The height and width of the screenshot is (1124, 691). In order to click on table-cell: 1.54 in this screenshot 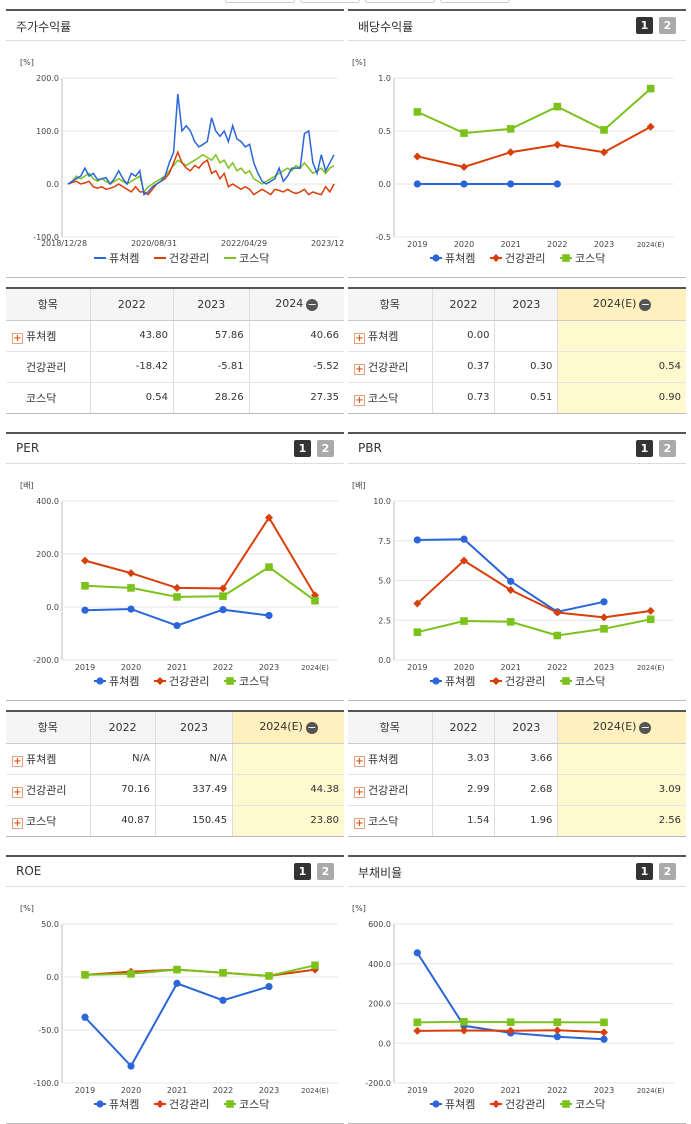, I will do `click(463, 820)`.